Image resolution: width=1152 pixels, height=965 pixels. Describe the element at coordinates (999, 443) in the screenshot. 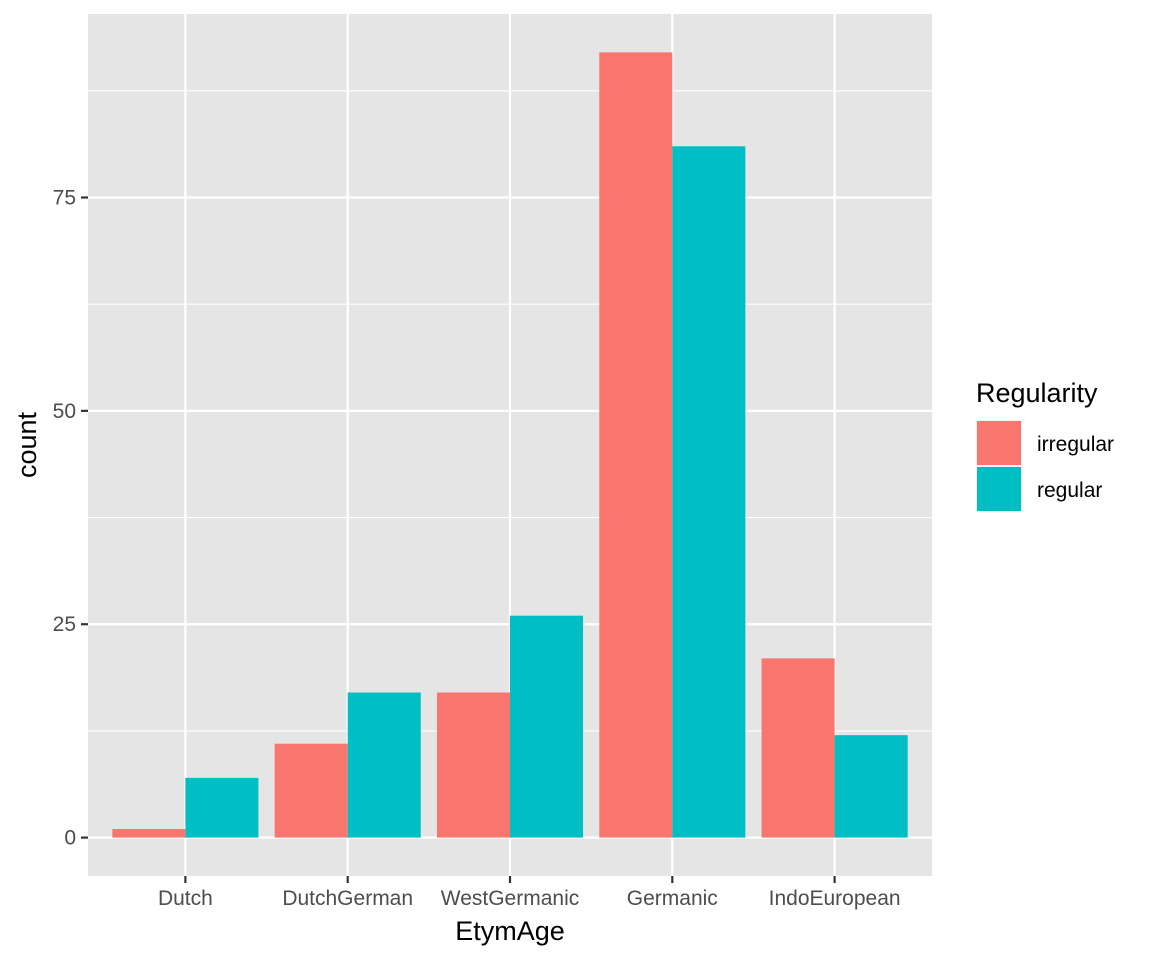

I see `legend-swatch-irregular` at that location.